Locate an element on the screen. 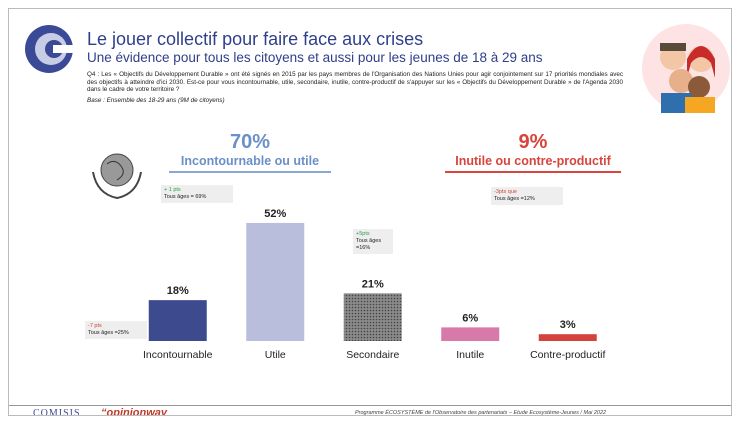 This screenshot has width=737, height=423. category-label: Incontournable is located at coordinates (178, 355).